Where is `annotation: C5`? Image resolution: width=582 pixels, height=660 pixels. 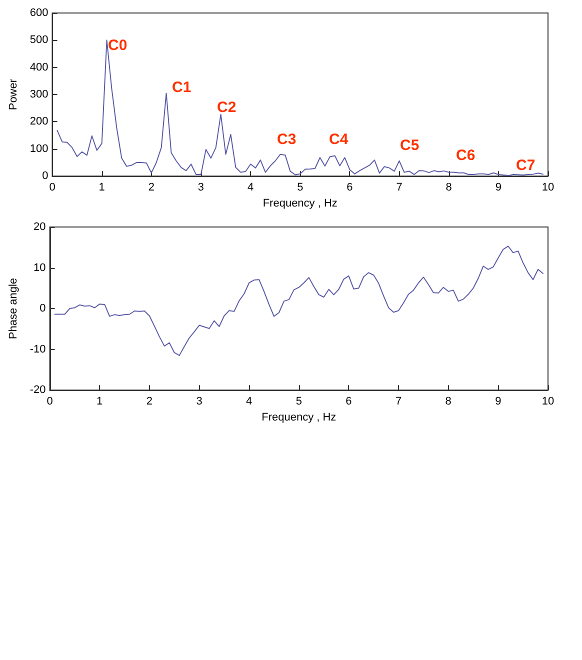 annotation: C5 is located at coordinates (410, 145).